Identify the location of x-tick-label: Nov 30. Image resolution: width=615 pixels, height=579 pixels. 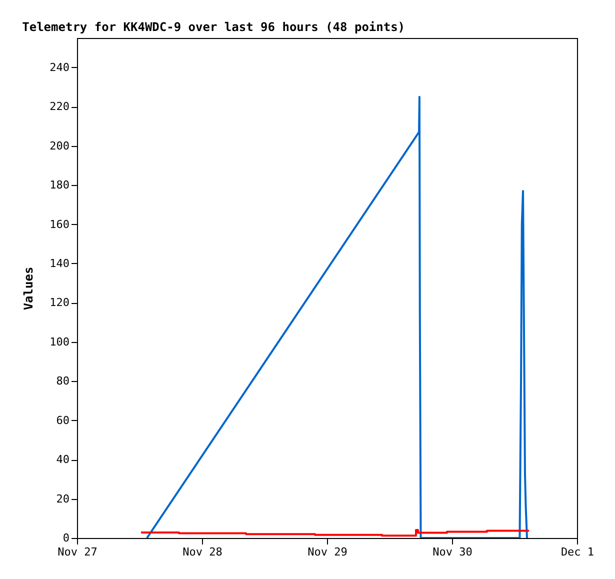
(452, 552).